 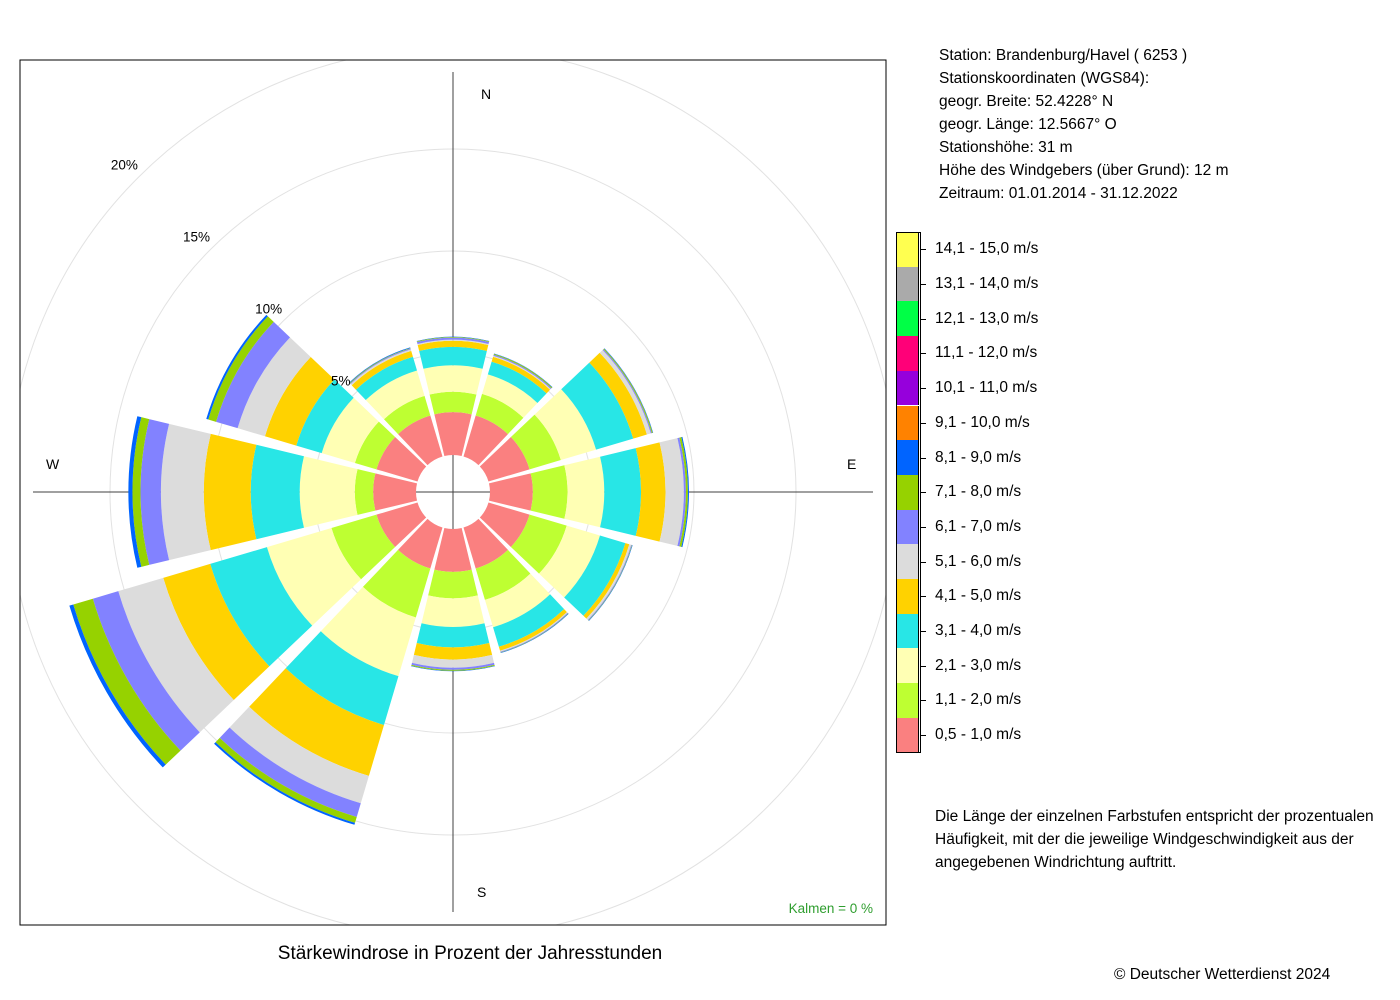 What do you see at coordinates (1046, 527) in the screenshot?
I see `legend-item: 6,1 - 7,0 m/s` at bounding box center [1046, 527].